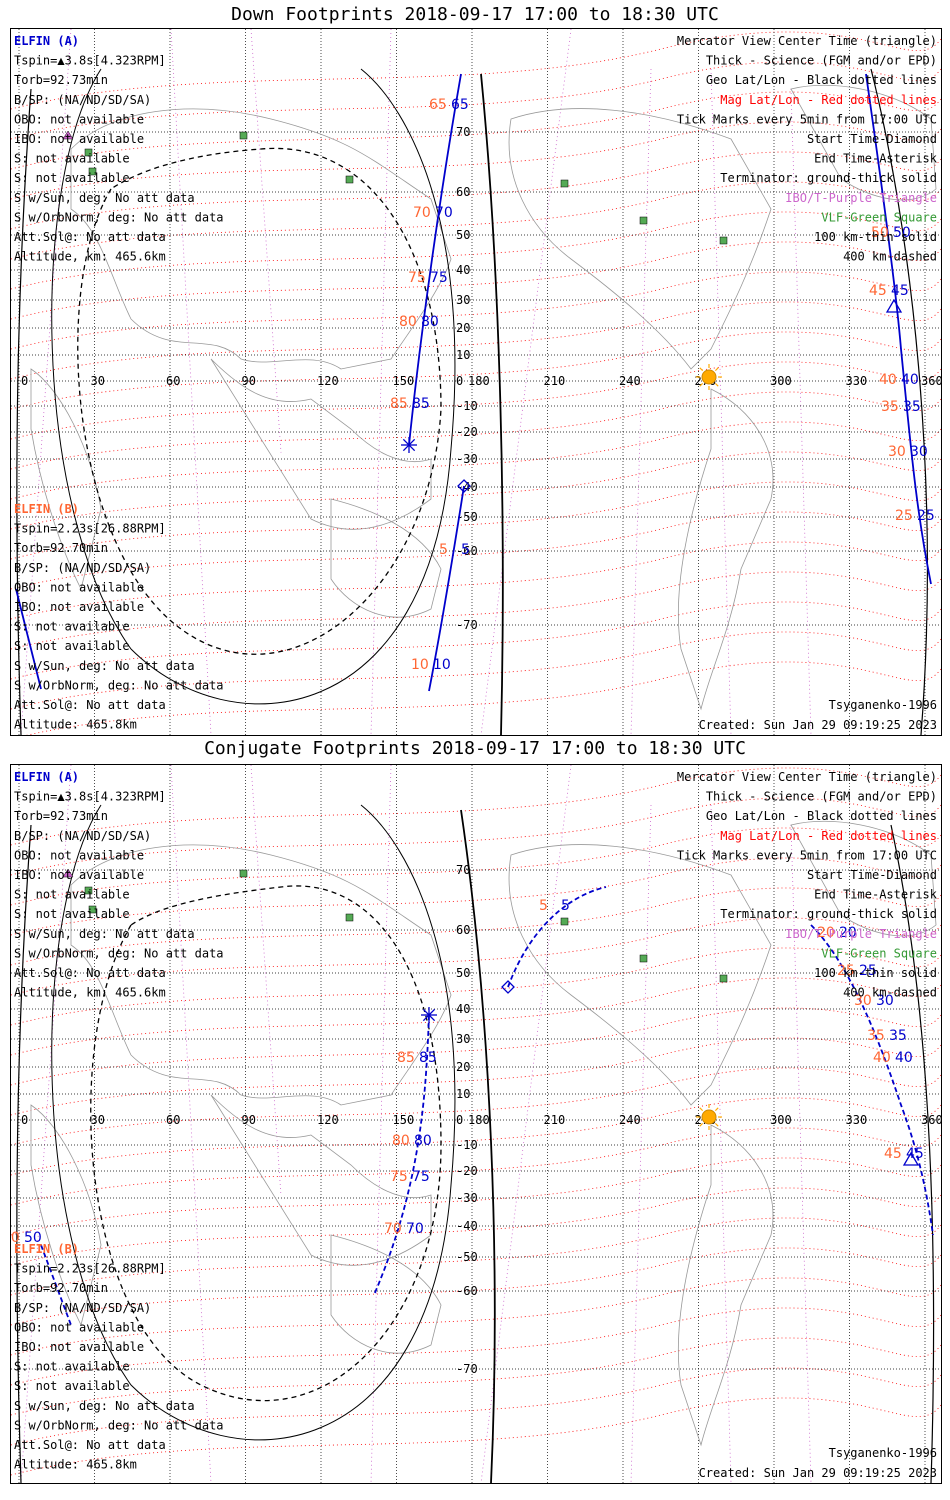 The width and height of the screenshot is (950, 1500). Describe the element at coordinates (912, 407) in the screenshot. I see `track-time-label-a: 35` at that location.